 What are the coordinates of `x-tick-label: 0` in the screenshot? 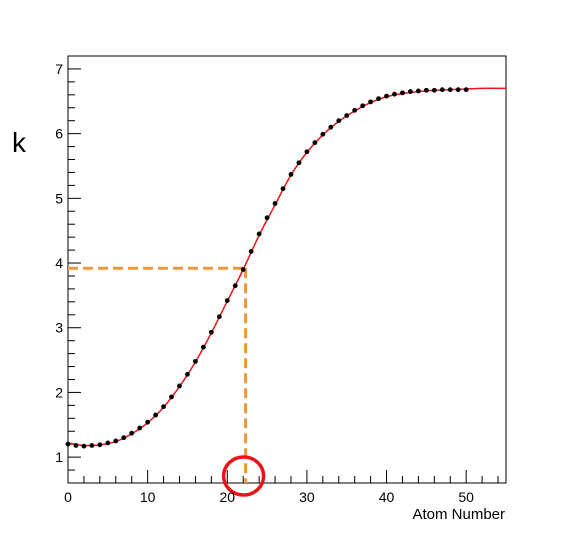 It's located at (68, 497).